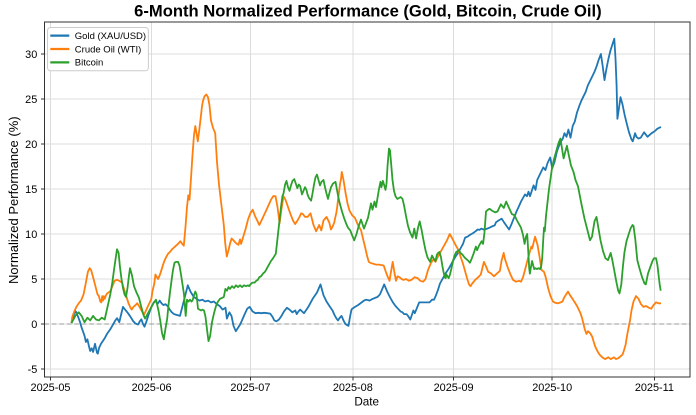  Describe the element at coordinates (454, 388) in the screenshot. I see `svg-text: 2025-09` at that location.